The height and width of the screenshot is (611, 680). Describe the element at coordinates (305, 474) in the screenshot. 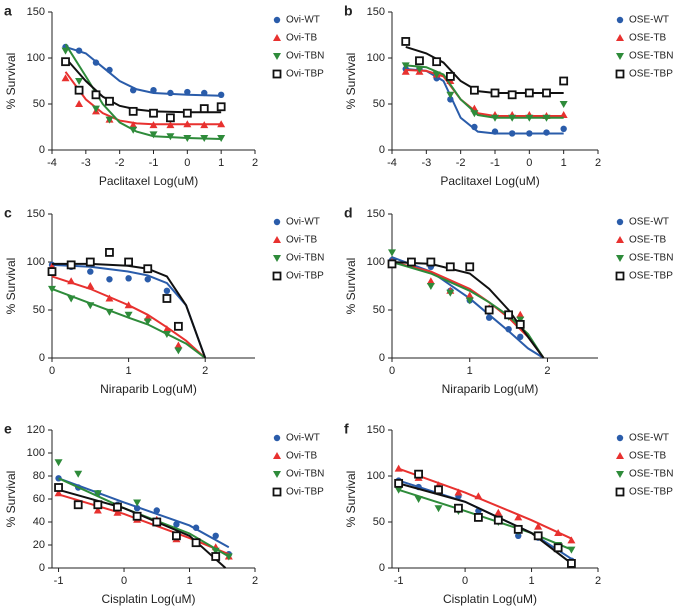

I see `legend-label: Ovi-TBN` at that location.